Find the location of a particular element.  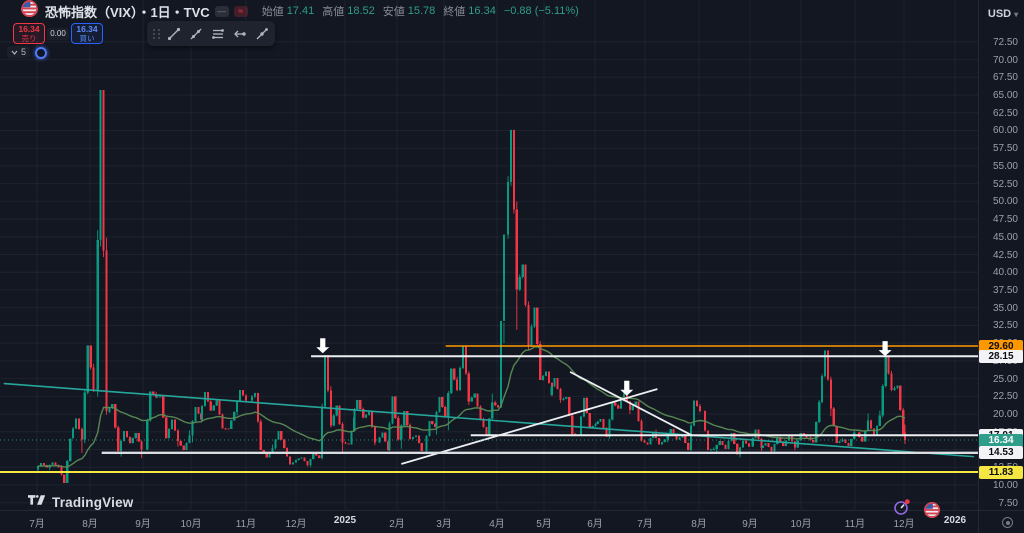

price-tick: 50.00 is located at coordinates (1005, 202).